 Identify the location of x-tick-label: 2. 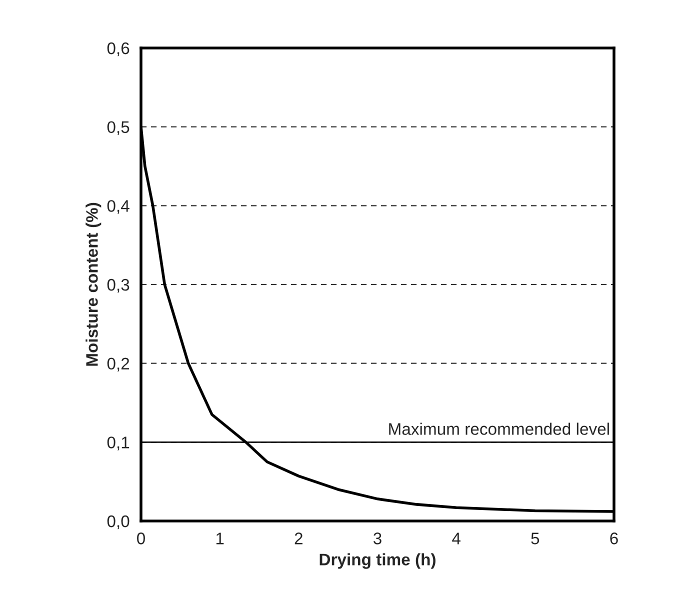
(298, 538).